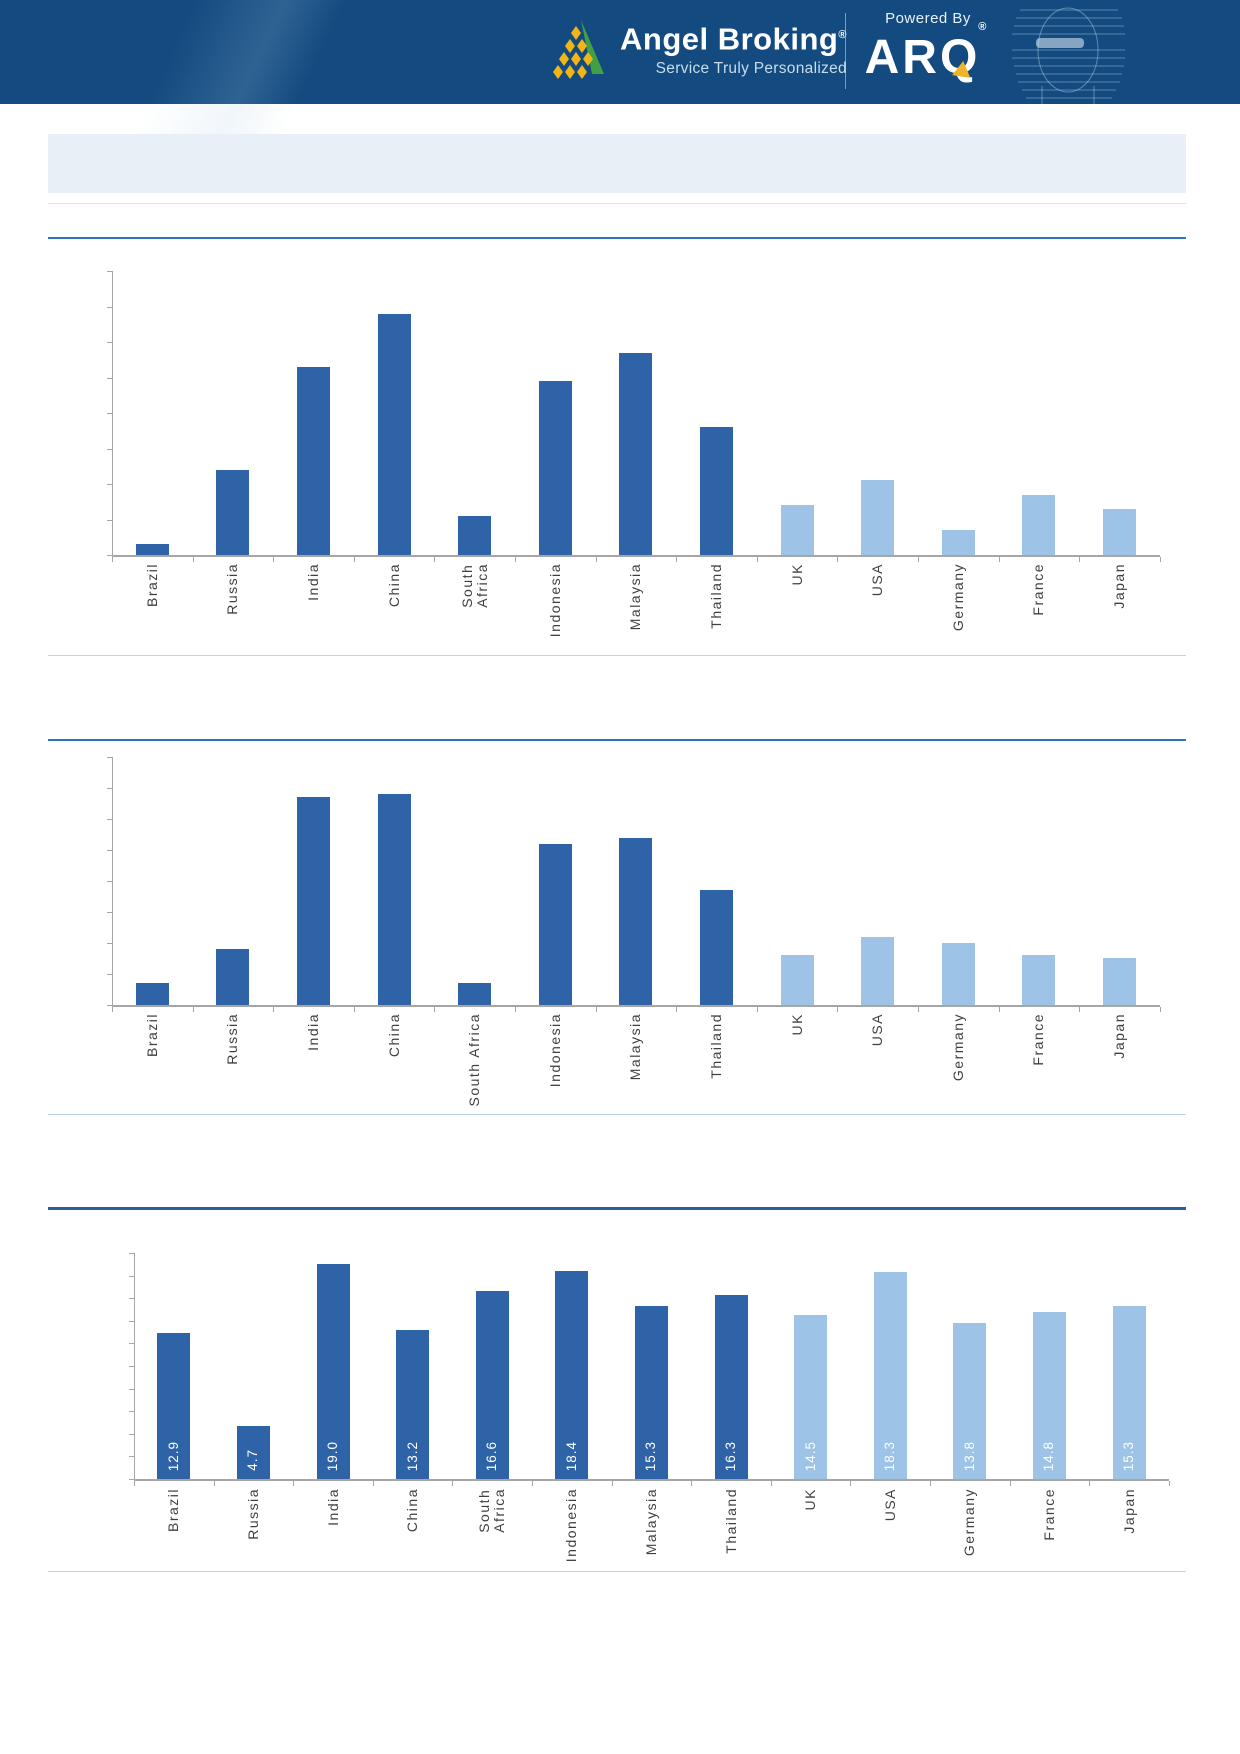 The image size is (1240, 1754). Describe the element at coordinates (617, 655) in the screenshot. I see `chart-1-bottom-rule` at that location.